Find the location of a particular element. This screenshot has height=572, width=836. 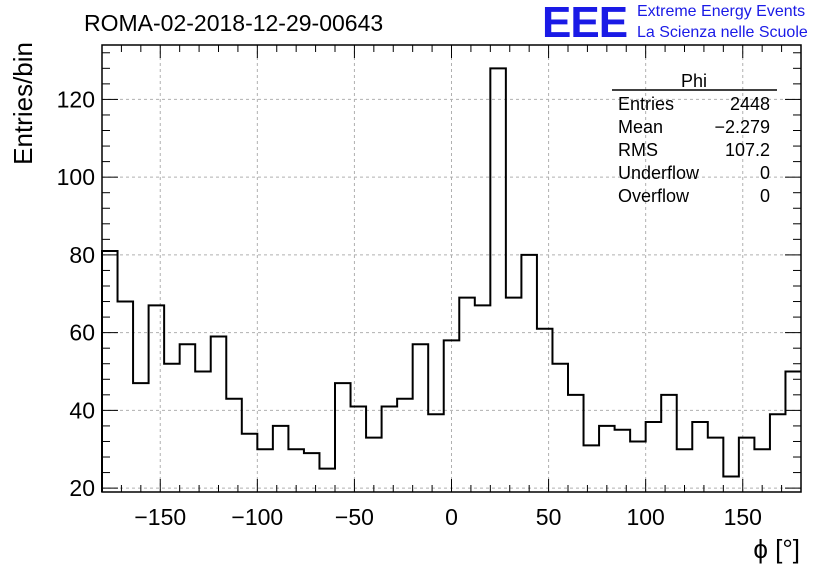

y-tick-label: 60 is located at coordinates (82, 333).